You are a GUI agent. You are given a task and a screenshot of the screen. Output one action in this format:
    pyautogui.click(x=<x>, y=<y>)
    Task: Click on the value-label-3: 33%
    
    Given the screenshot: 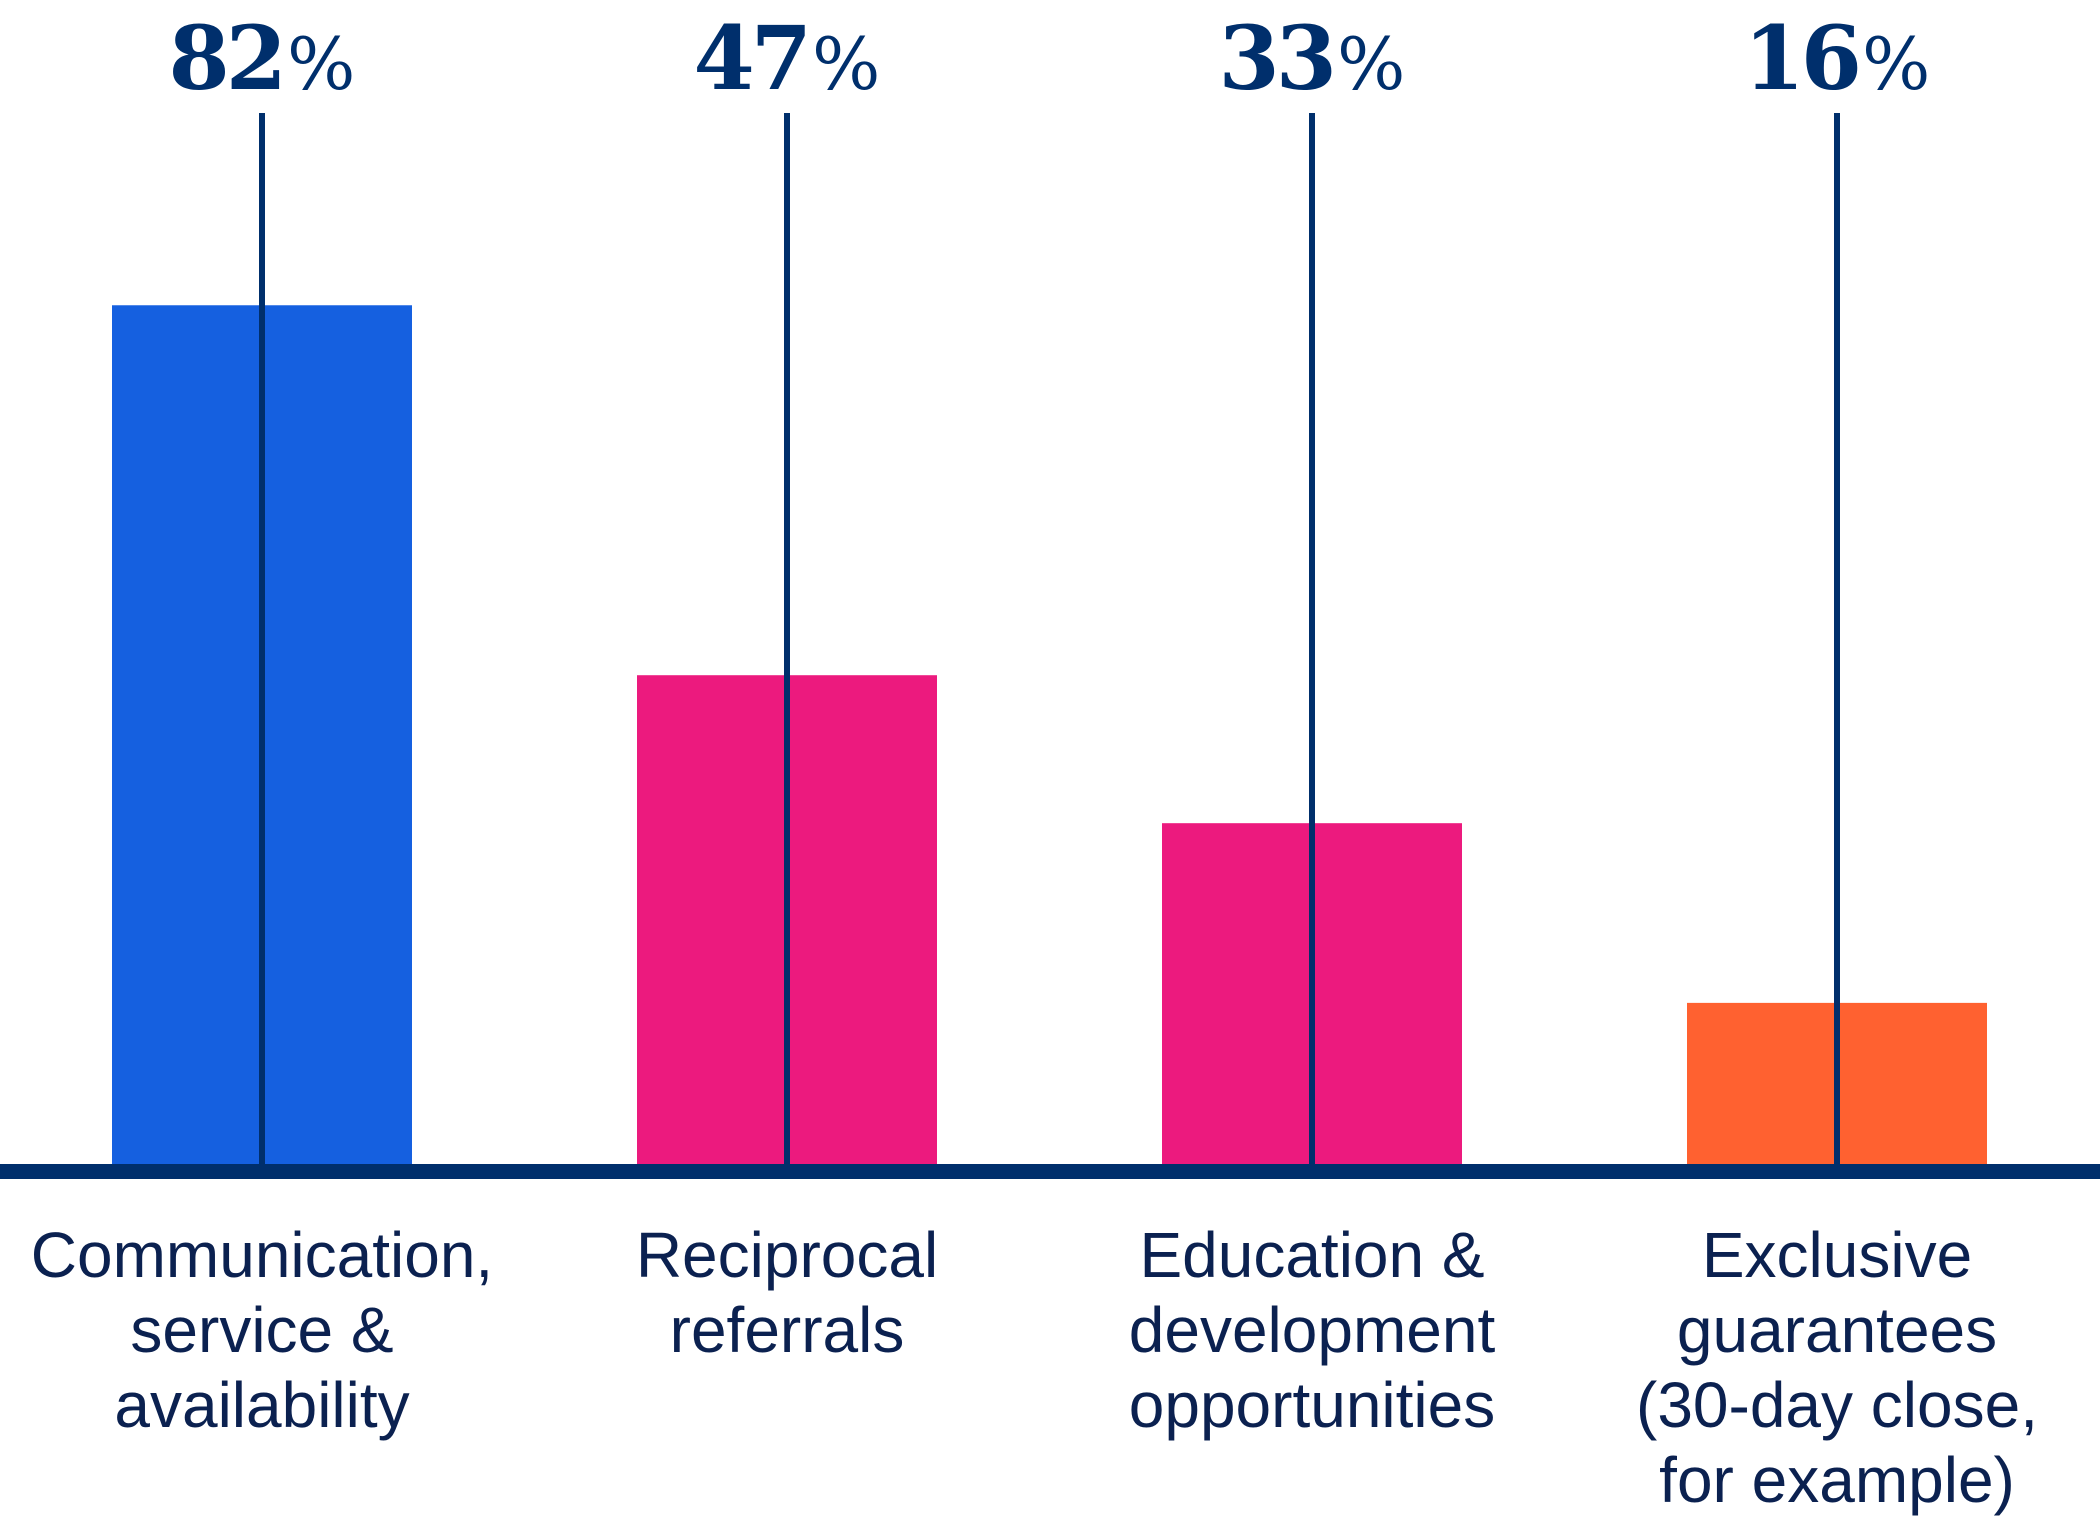 What is the action you would take?
    pyautogui.click(x=1312, y=58)
    